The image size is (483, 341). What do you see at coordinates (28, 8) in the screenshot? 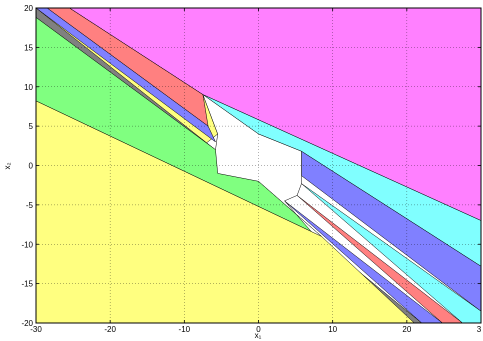
I see `y-tick-label: 20` at bounding box center [28, 8].